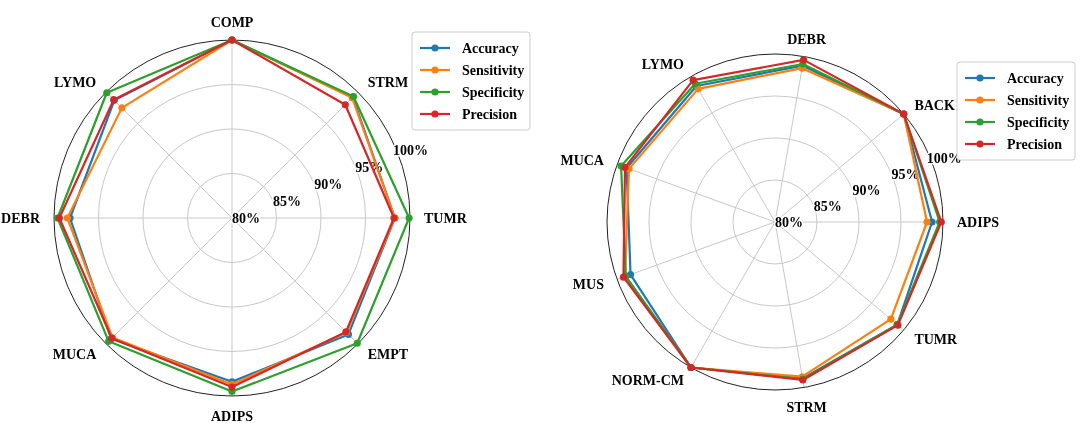 The width and height of the screenshot is (1080, 423). I want to click on spoke-label: COMP, so click(232, 22).